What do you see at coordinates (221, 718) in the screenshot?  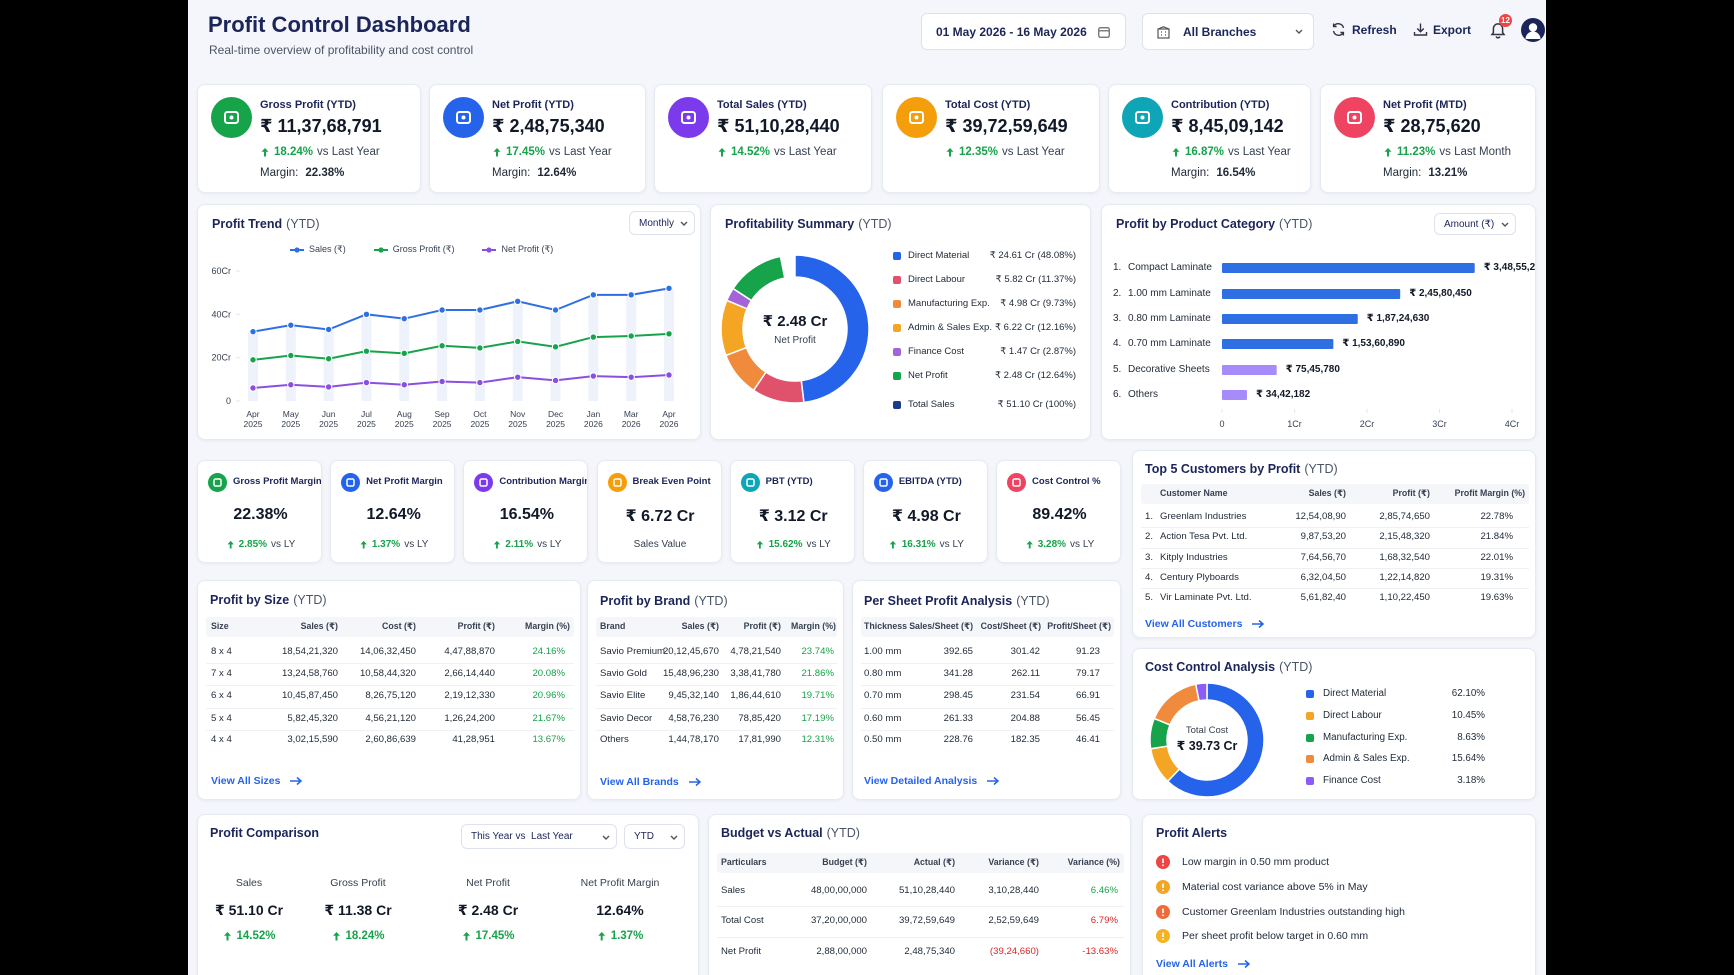 I see `table-cell: 5 x 4` at bounding box center [221, 718].